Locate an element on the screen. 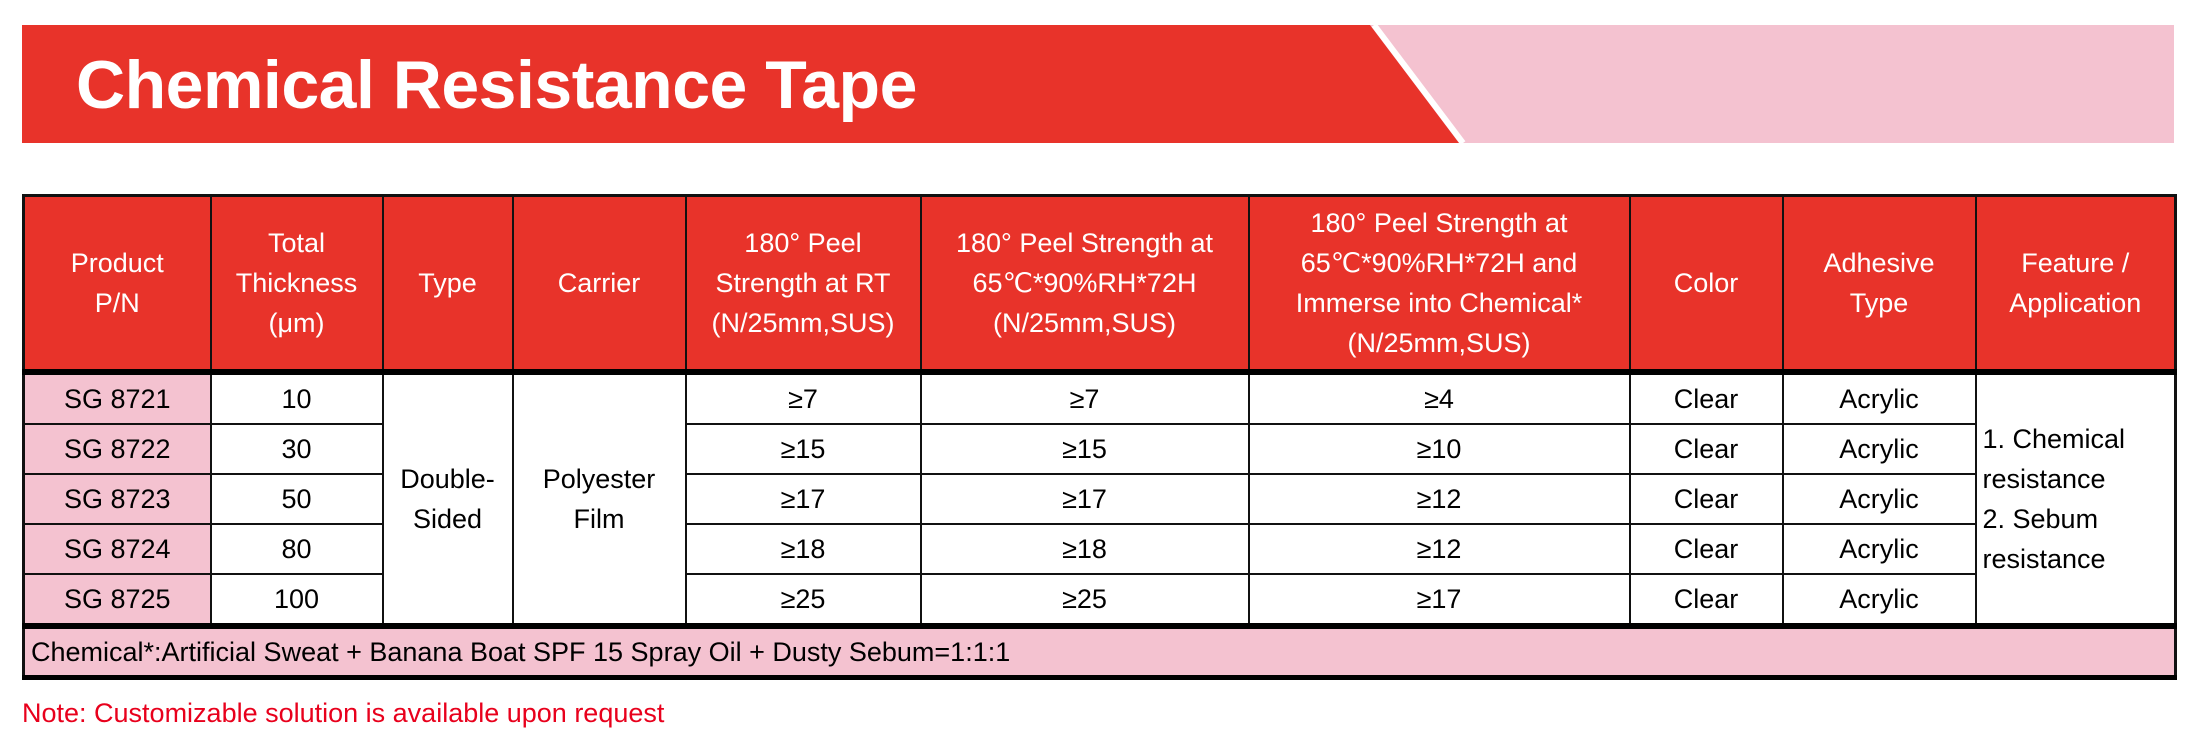 The width and height of the screenshot is (2189, 745). cell-line: Sided is located at coordinates (447, 519).